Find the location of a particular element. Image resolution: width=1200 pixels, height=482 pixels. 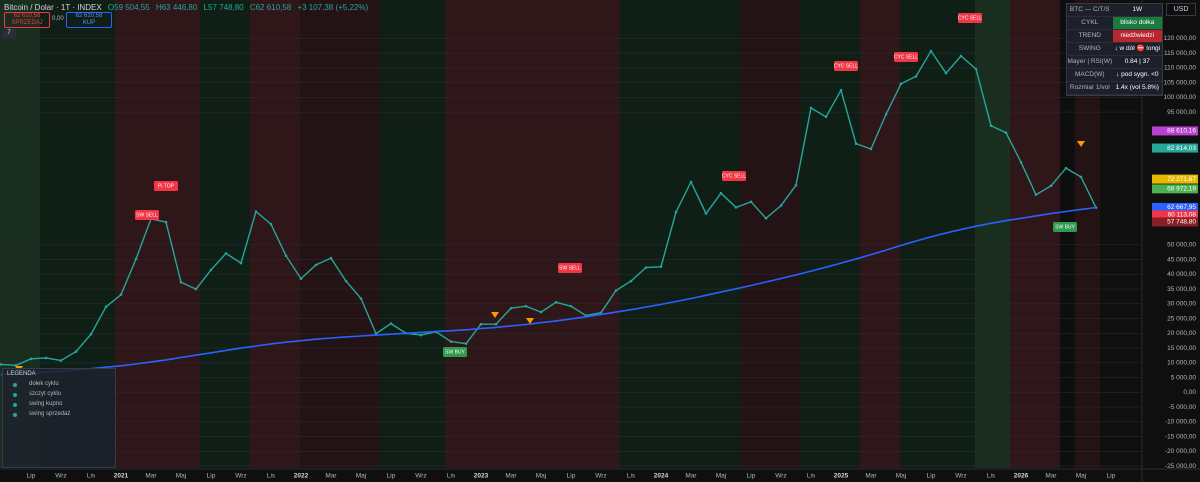

x-tick-label: Wrz is located at coordinates (240, 476).